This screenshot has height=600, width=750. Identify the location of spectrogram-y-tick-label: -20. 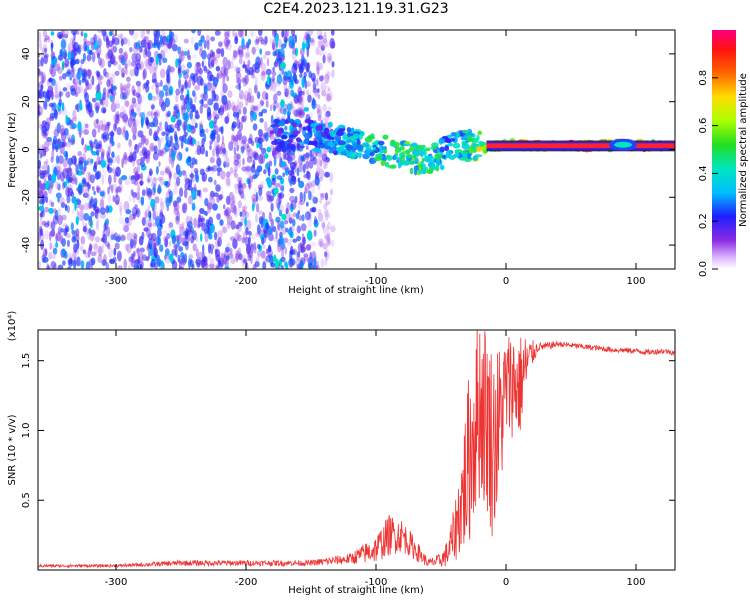
(26, 197).